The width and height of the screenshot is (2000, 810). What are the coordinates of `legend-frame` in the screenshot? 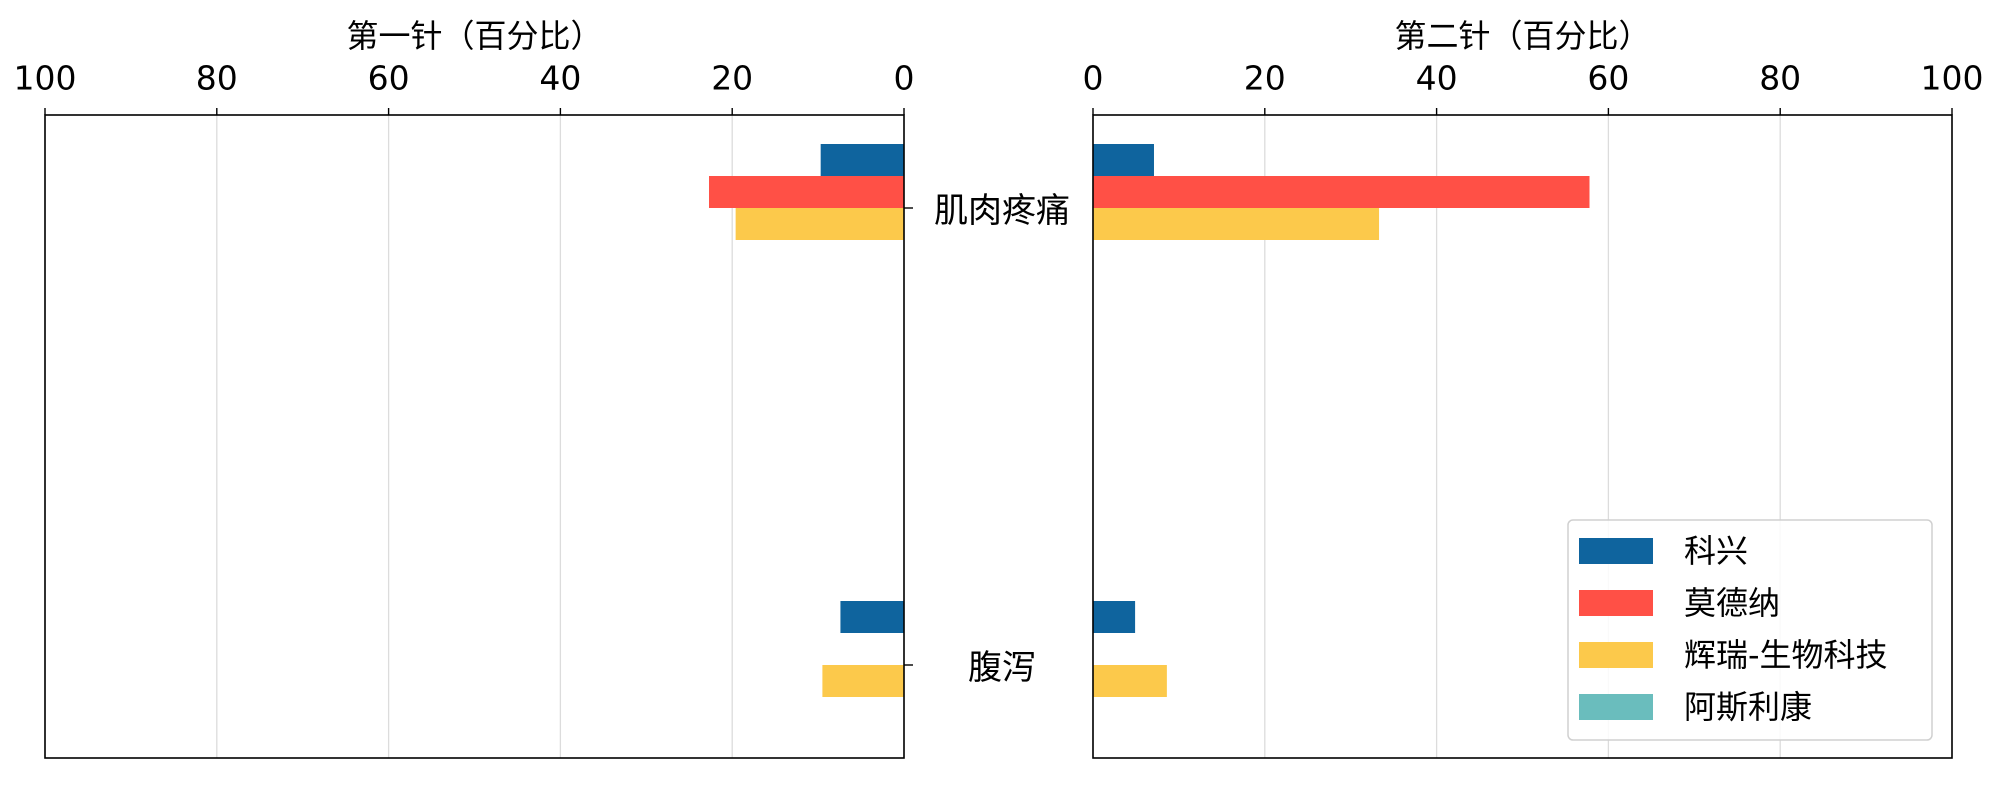 It's located at (1750, 630).